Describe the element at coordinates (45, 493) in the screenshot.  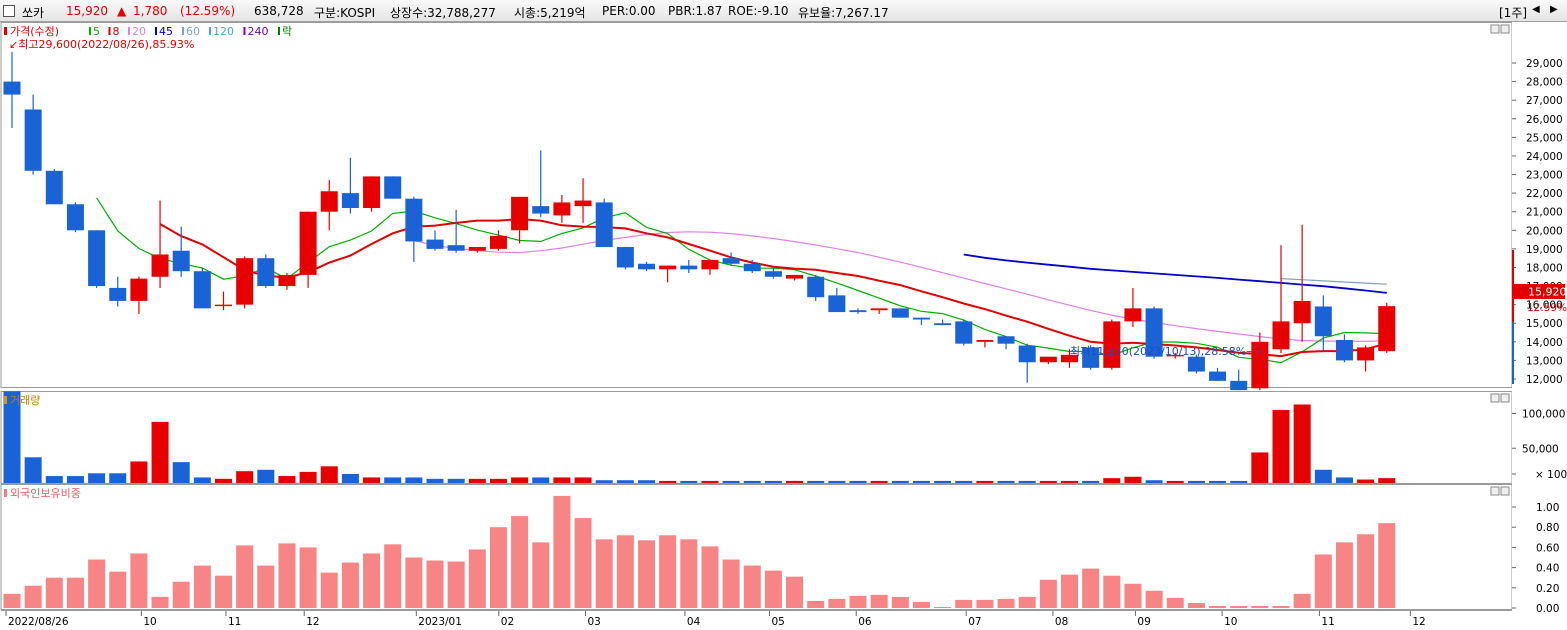
I see `foreign-panel-title: 외국인보유비중` at that location.